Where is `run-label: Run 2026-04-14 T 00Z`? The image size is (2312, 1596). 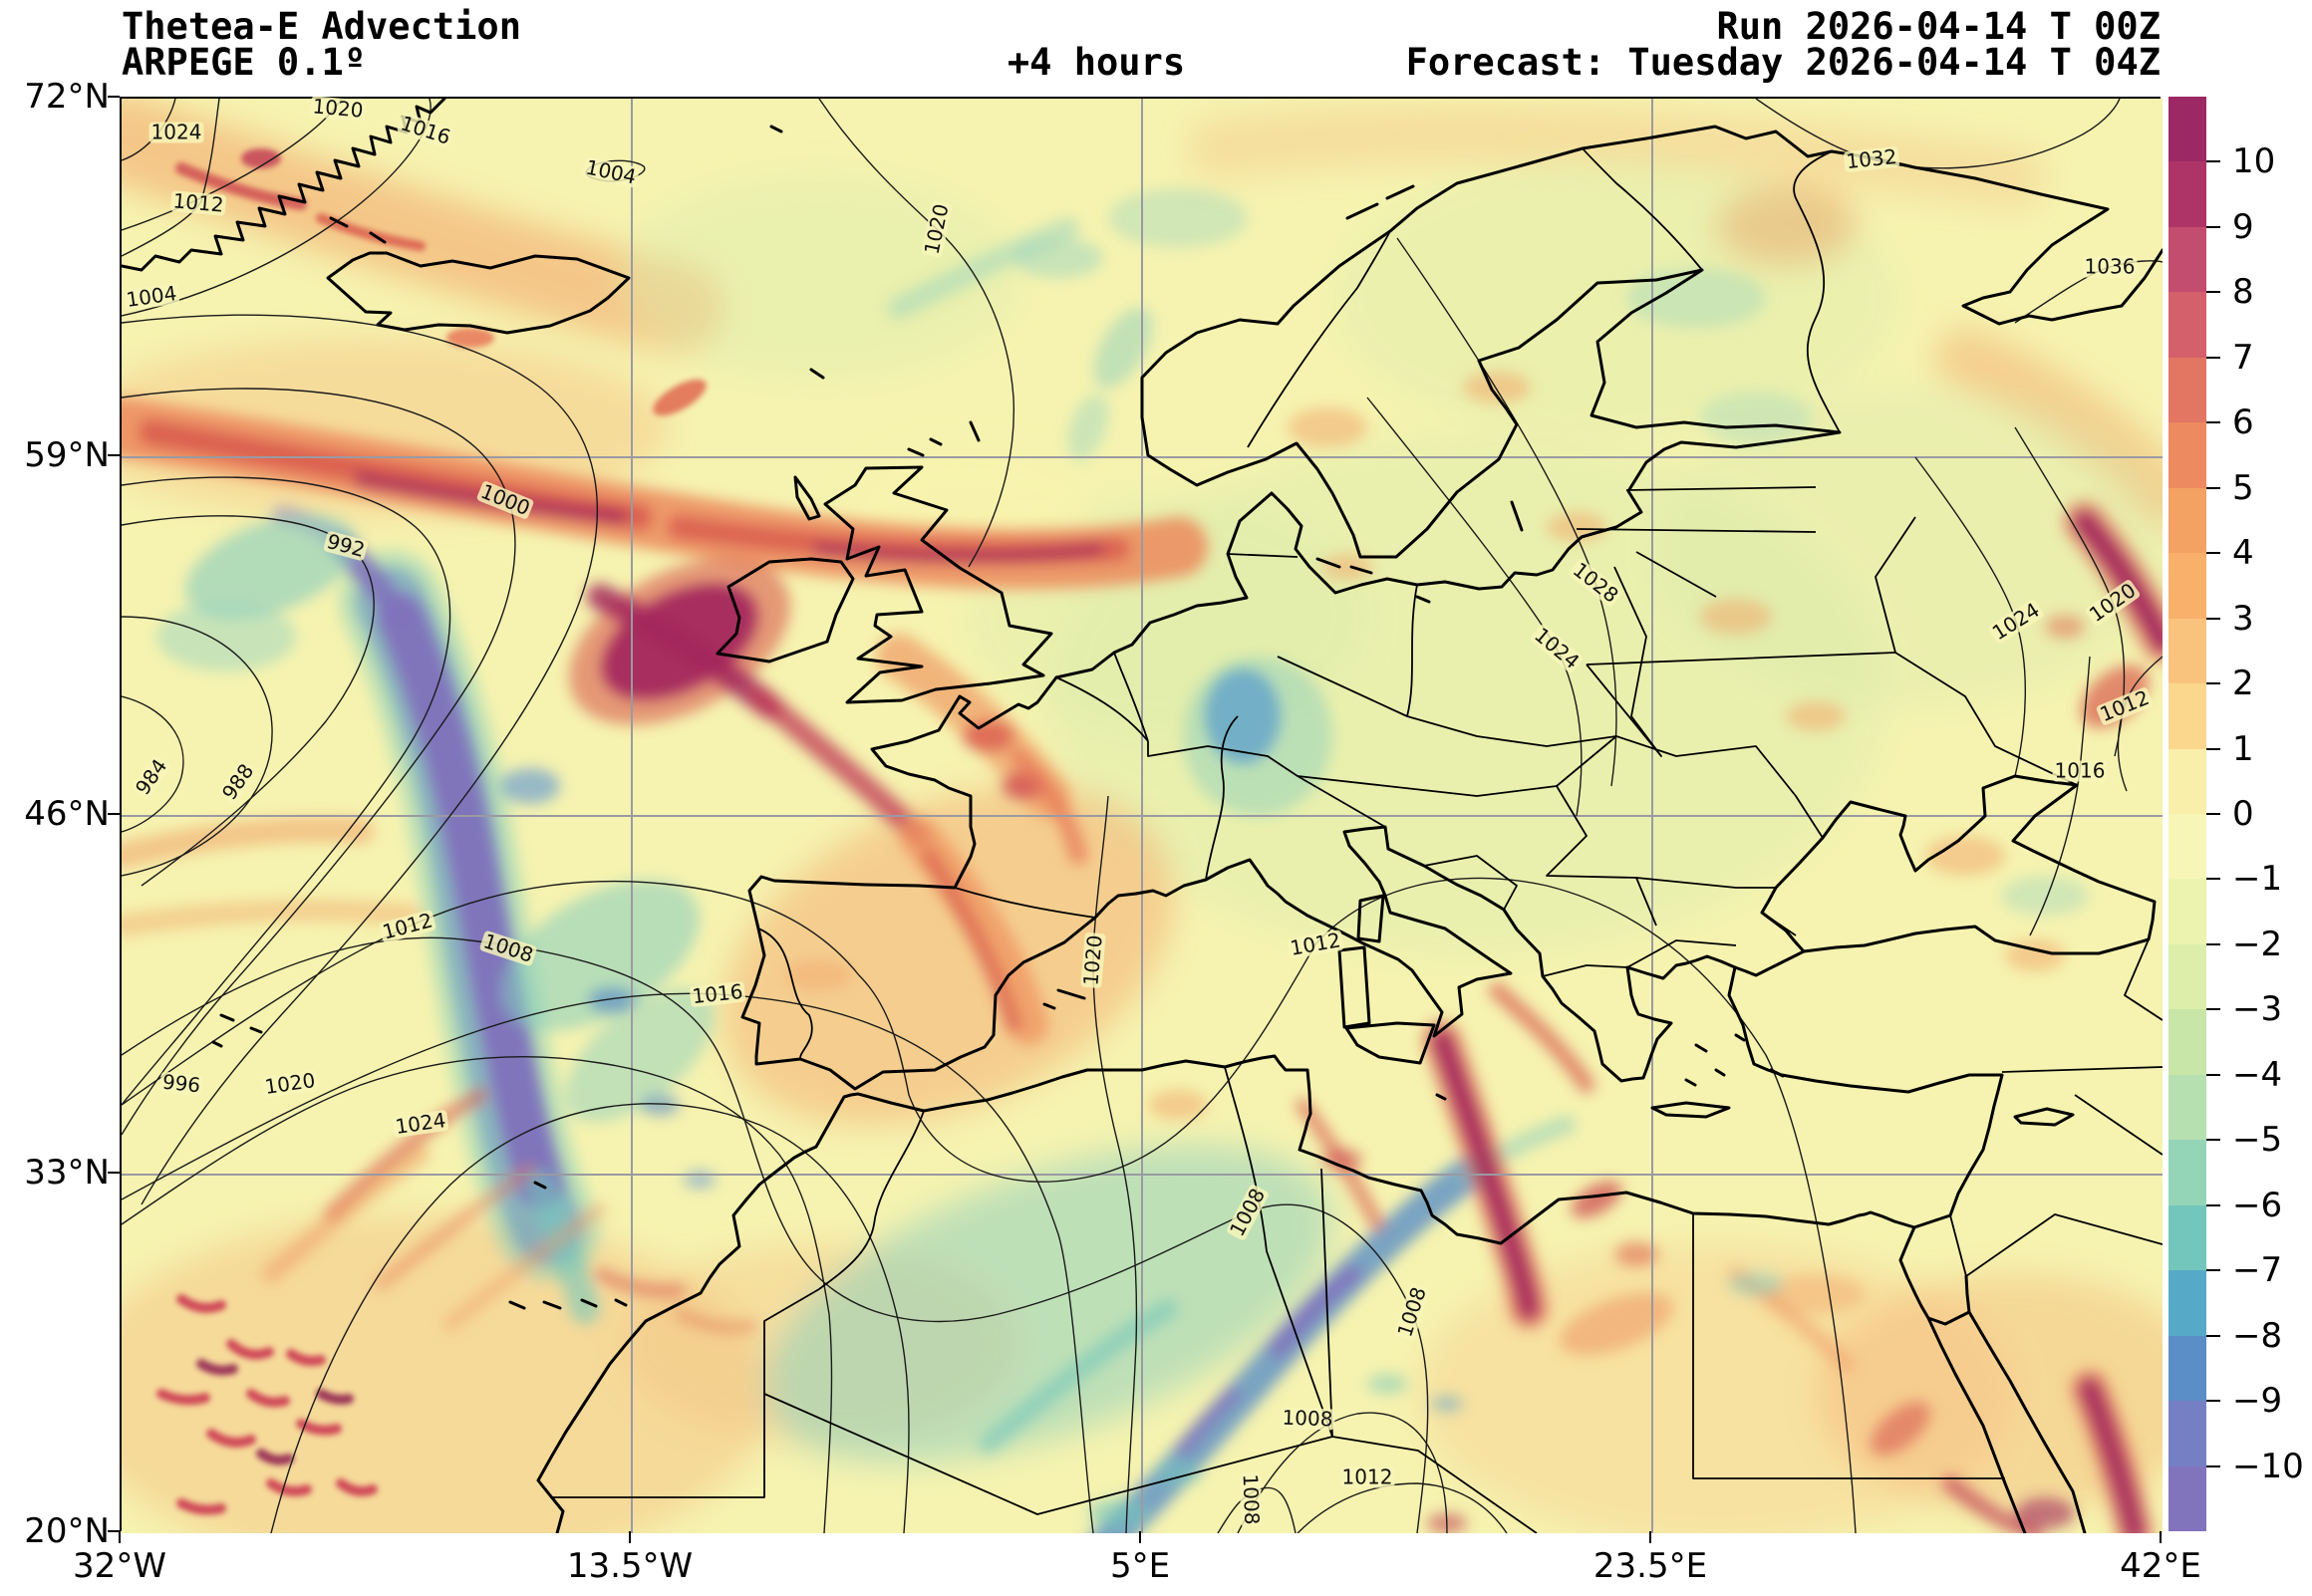 run-label: Run 2026-04-14 T 00Z is located at coordinates (1938, 26).